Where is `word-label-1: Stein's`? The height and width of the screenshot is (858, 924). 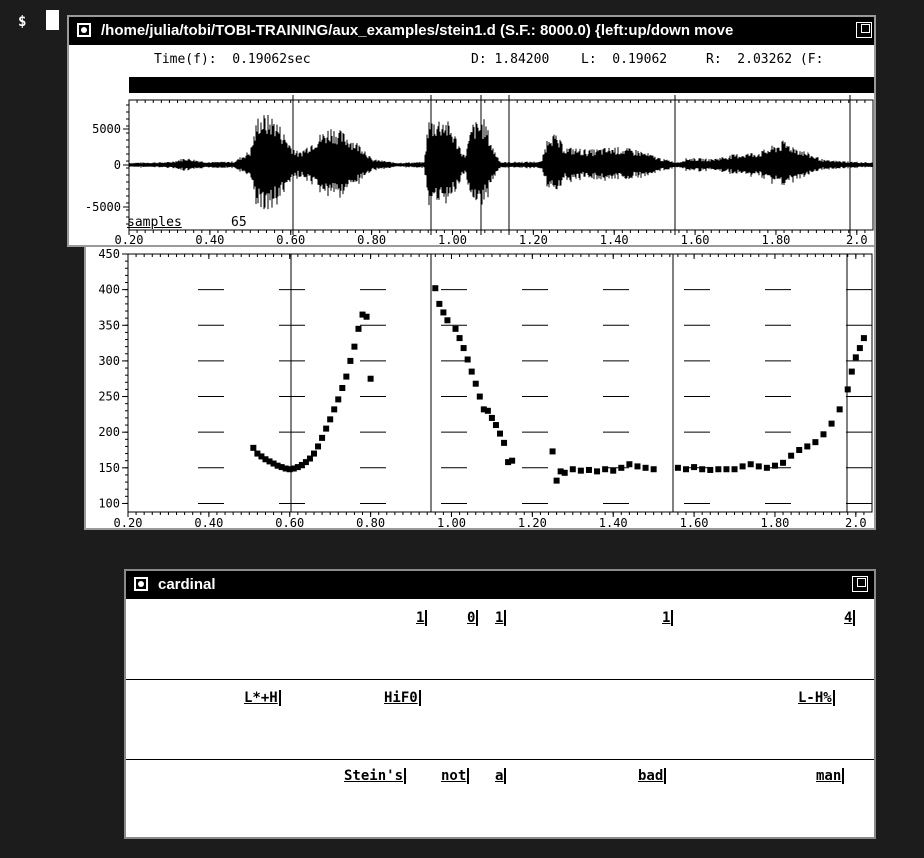 word-label-1: Stein's is located at coordinates (375, 776).